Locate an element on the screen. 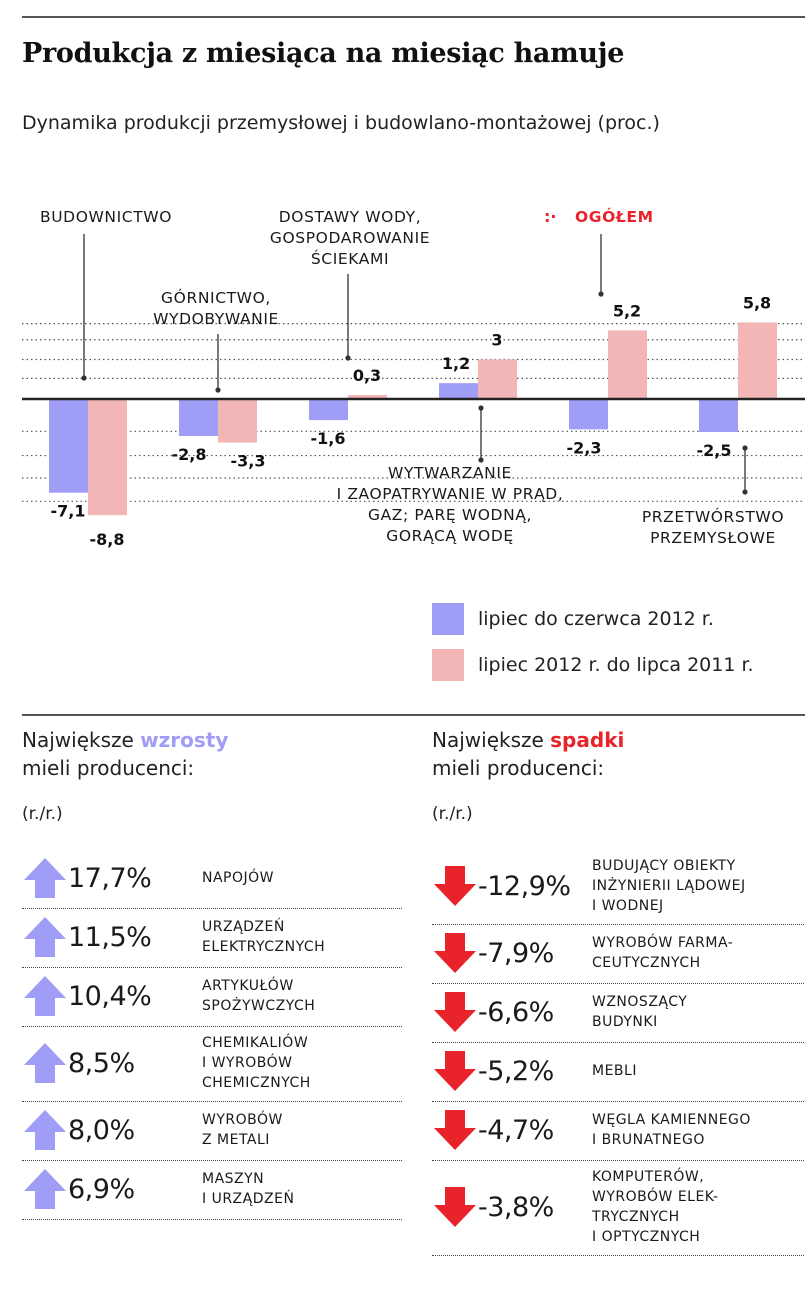 This screenshot has width=805, height=1307. list-item: 6,9% MASZYN I URZĄDZEŃ is located at coordinates (212, 1190).